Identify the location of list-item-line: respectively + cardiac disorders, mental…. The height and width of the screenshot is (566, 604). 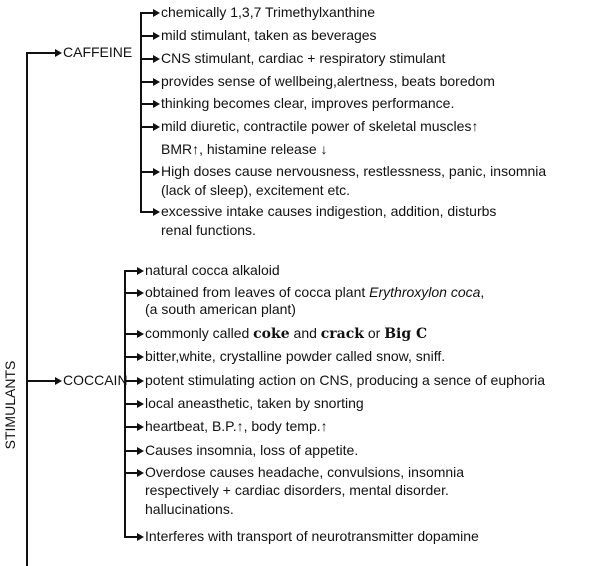
(297, 490).